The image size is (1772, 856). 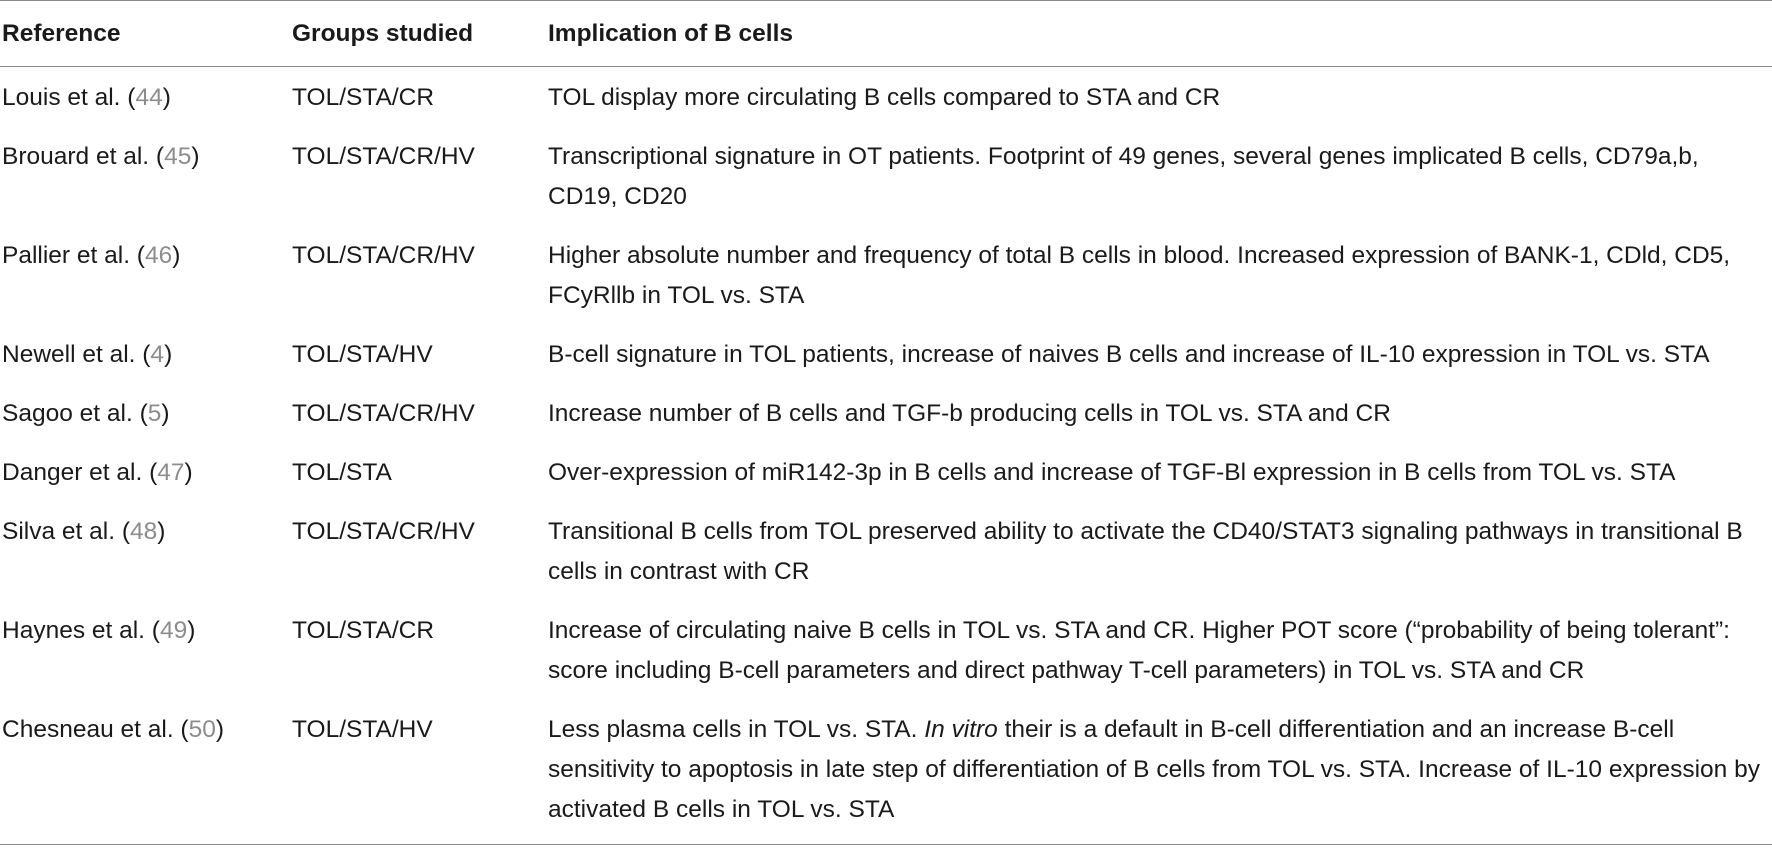 What do you see at coordinates (158, 255) in the screenshot?
I see `reference-link: 46` at bounding box center [158, 255].